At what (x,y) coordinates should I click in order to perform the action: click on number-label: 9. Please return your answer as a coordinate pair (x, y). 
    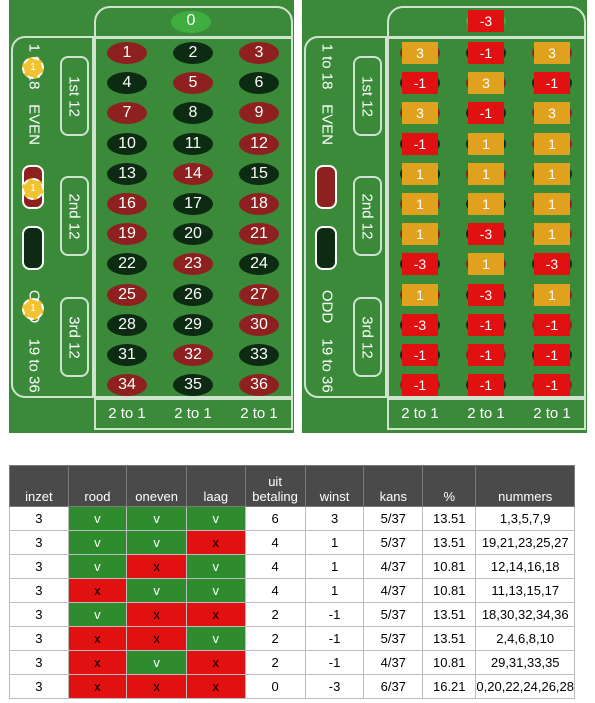
    Looking at the image, I should click on (259, 113).